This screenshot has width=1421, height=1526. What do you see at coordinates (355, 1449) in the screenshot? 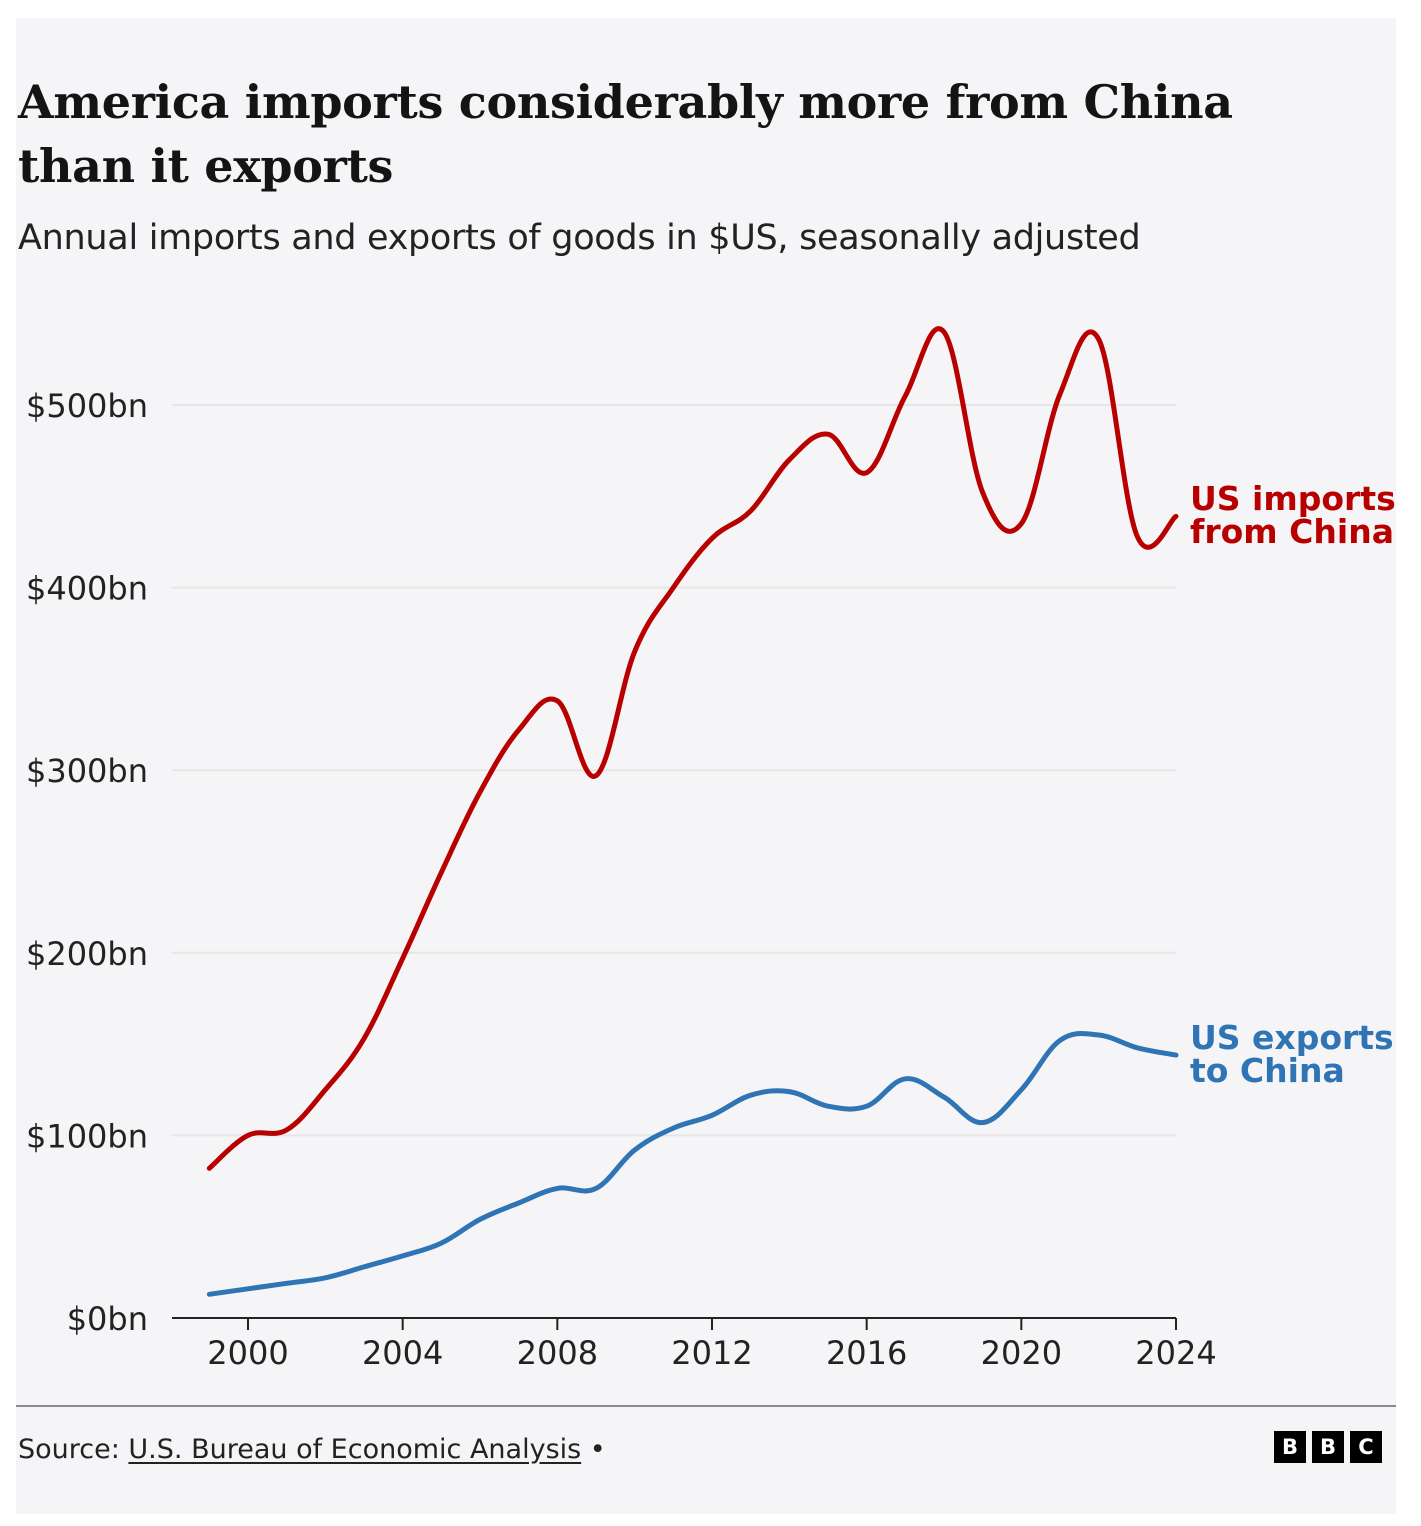
I see `source-link: U.S. Bureau of Economic Analysis` at bounding box center [355, 1449].